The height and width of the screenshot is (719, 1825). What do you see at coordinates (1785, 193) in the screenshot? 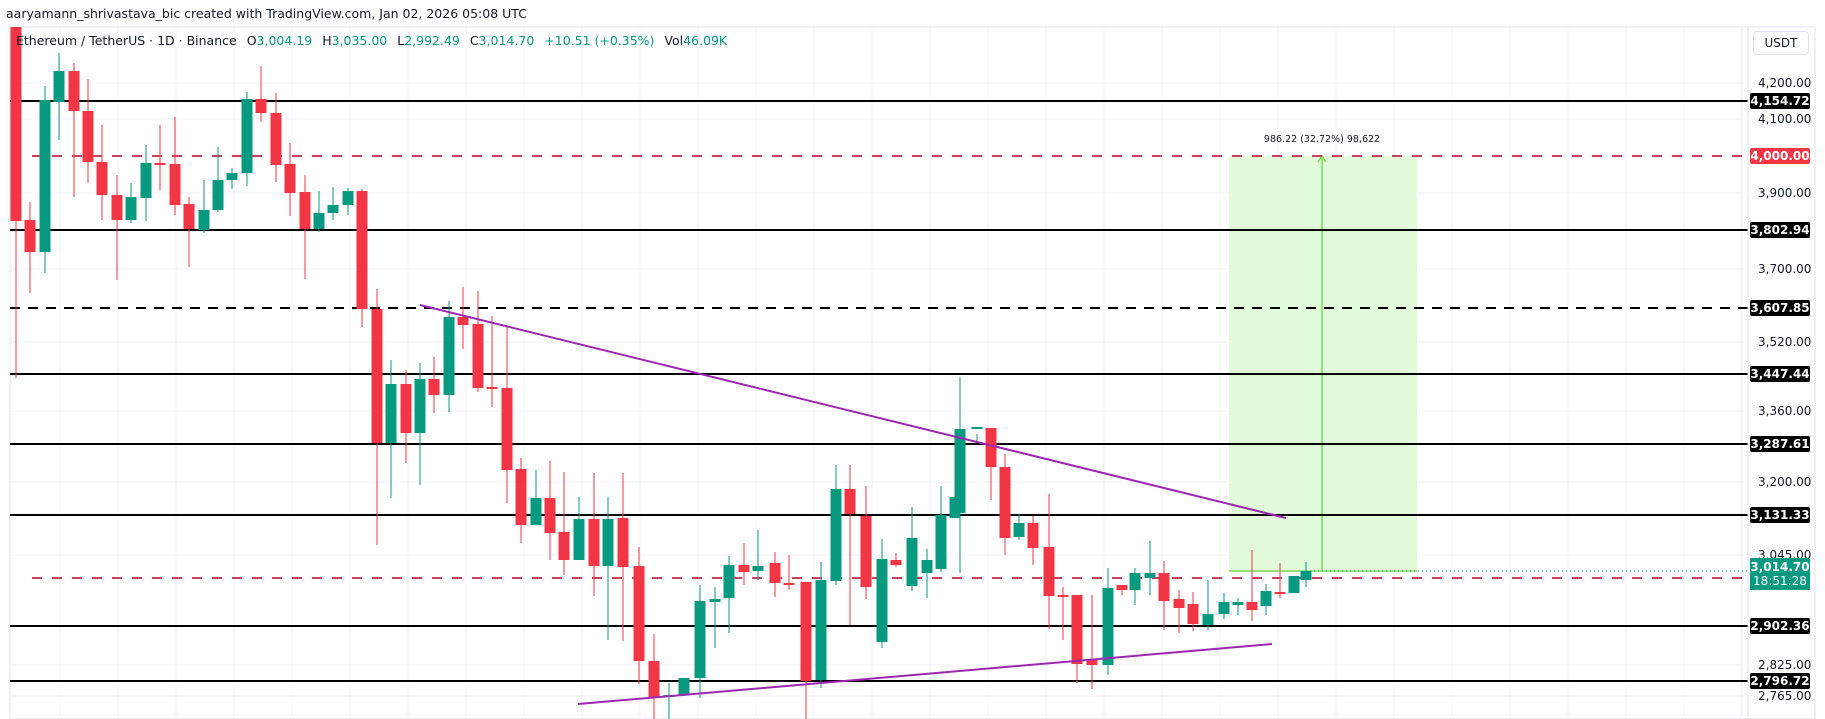
I see `price-tick-label: 3,900.00` at bounding box center [1785, 193].